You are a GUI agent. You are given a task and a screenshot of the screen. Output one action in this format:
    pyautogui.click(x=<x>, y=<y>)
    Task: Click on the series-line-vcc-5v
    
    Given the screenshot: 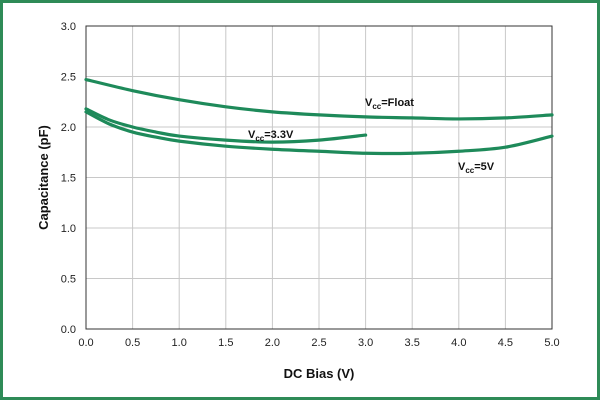 What is the action you would take?
    pyautogui.click(x=319, y=133)
    